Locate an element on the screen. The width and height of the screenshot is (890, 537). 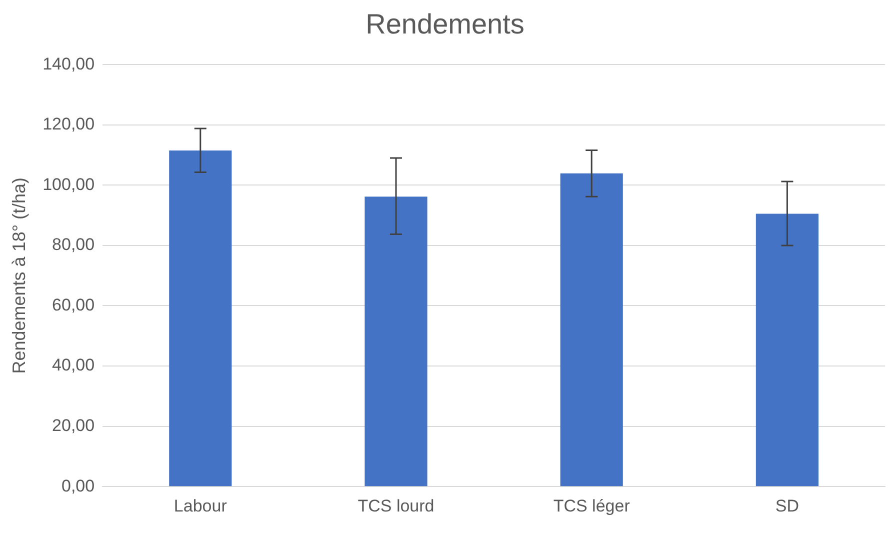
x-tick-label: TCS léger is located at coordinates (591, 506).